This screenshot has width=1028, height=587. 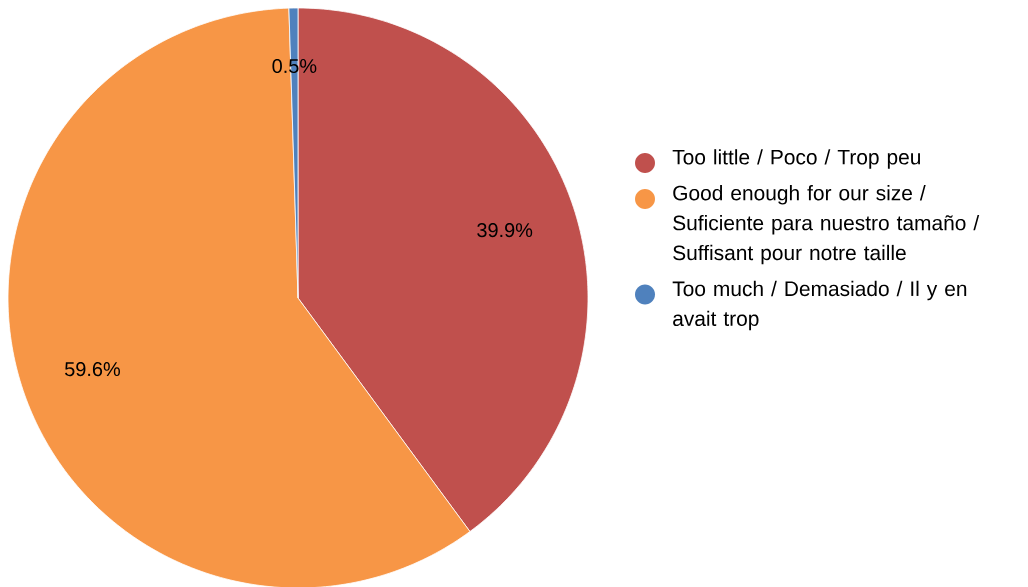 I want to click on legend-label: Good enough for our size / Suficiente para nuestro tamaño / Suffisant pour notre taille, so click(x=826, y=225).